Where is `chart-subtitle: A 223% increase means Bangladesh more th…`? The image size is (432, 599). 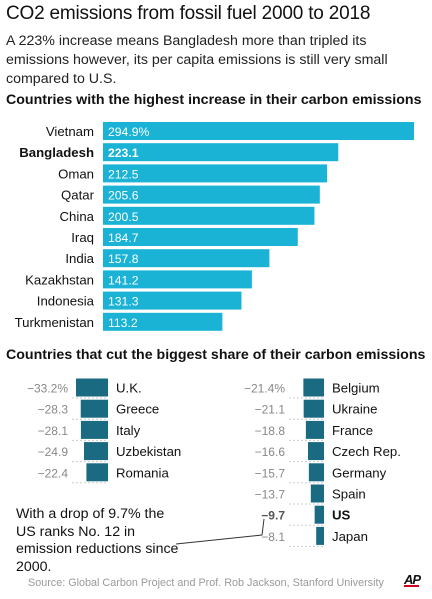 chart-subtitle: A 223% increase means Bangladesh more th… is located at coordinates (197, 60).